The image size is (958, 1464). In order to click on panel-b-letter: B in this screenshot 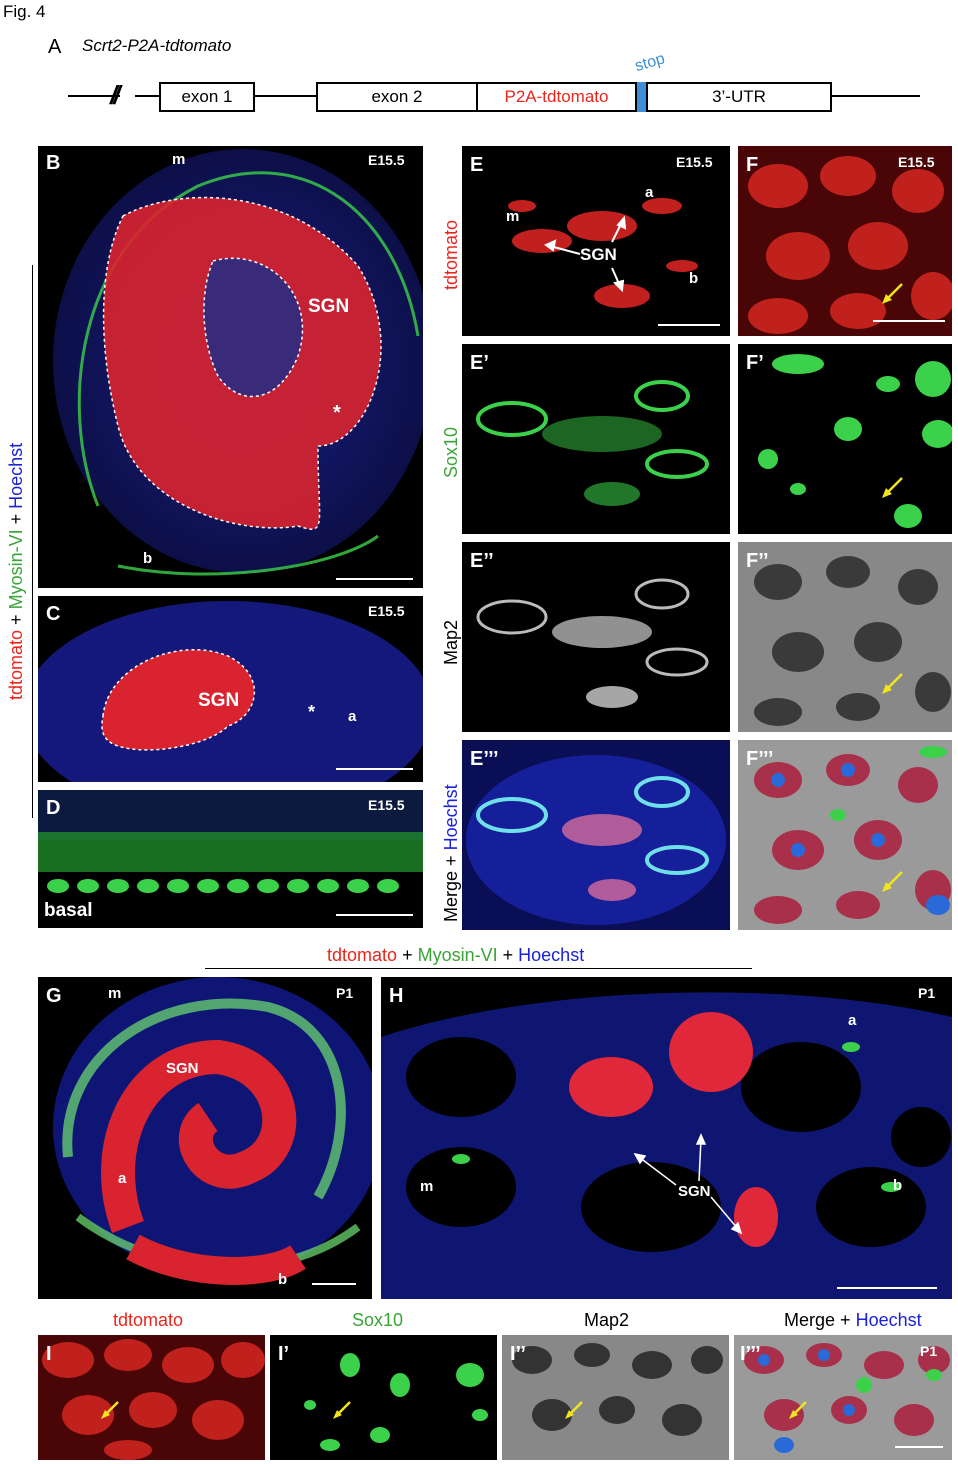, I will do `click(53, 163)`.